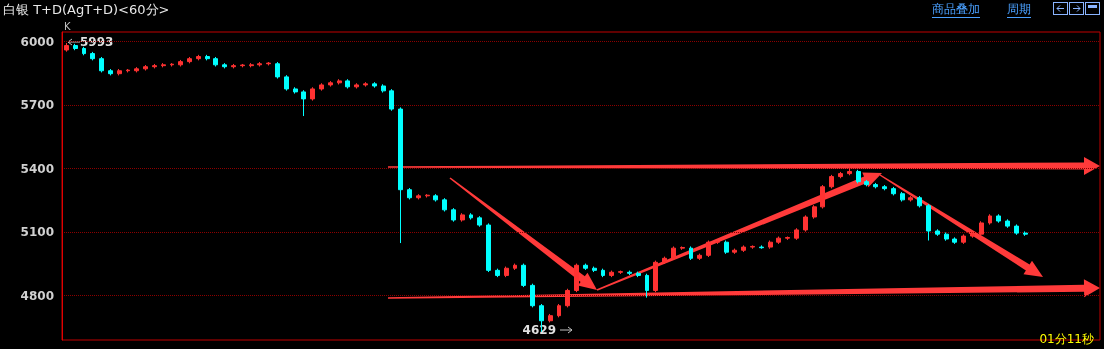 The image size is (1104, 349). What do you see at coordinates (1067, 339) in the screenshot?
I see `annotation: 01分11秒` at bounding box center [1067, 339].